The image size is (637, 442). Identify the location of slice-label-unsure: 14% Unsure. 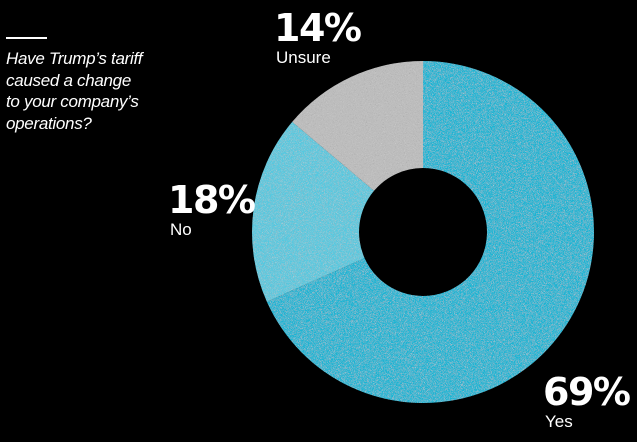
(318, 37).